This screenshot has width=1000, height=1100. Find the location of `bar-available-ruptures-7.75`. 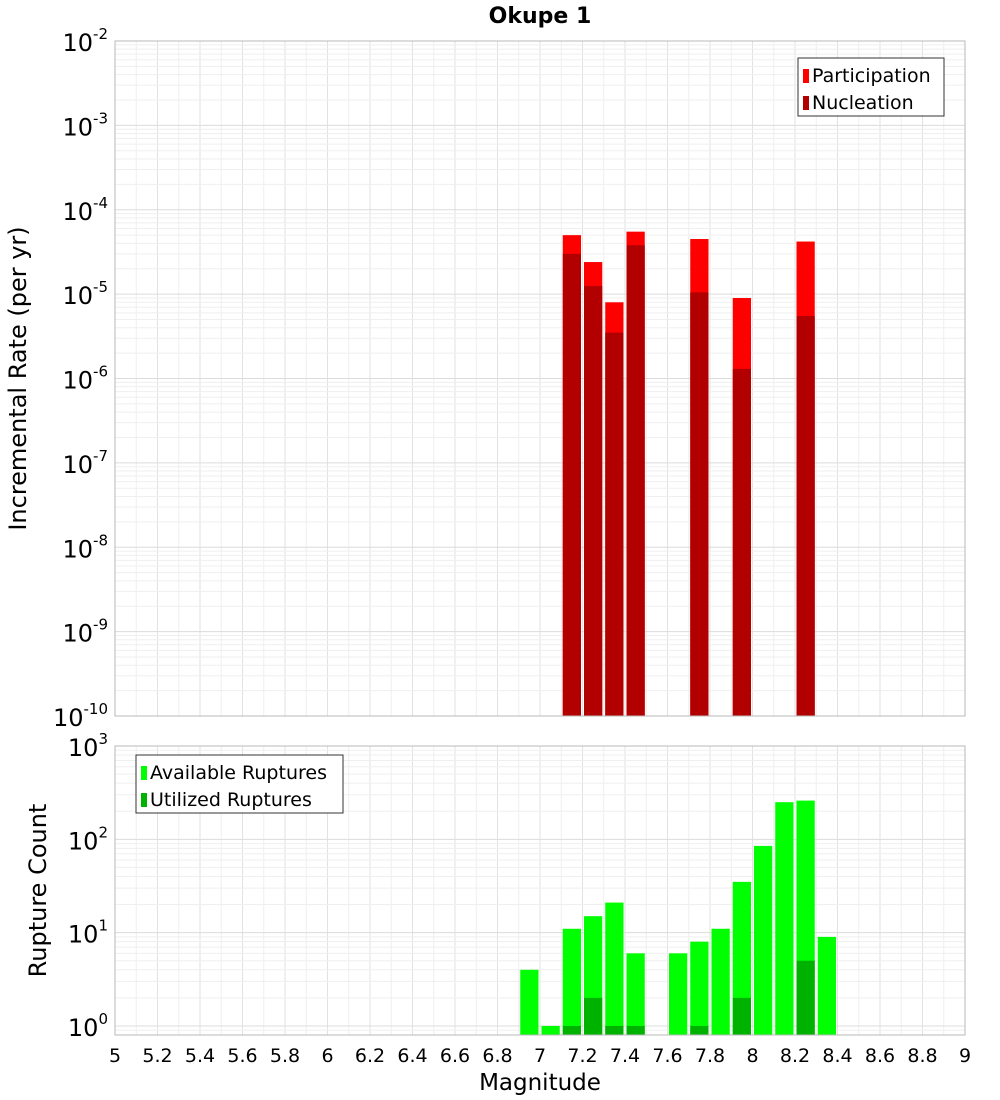

bar-available-ruptures-7.75 is located at coordinates (699, 988).